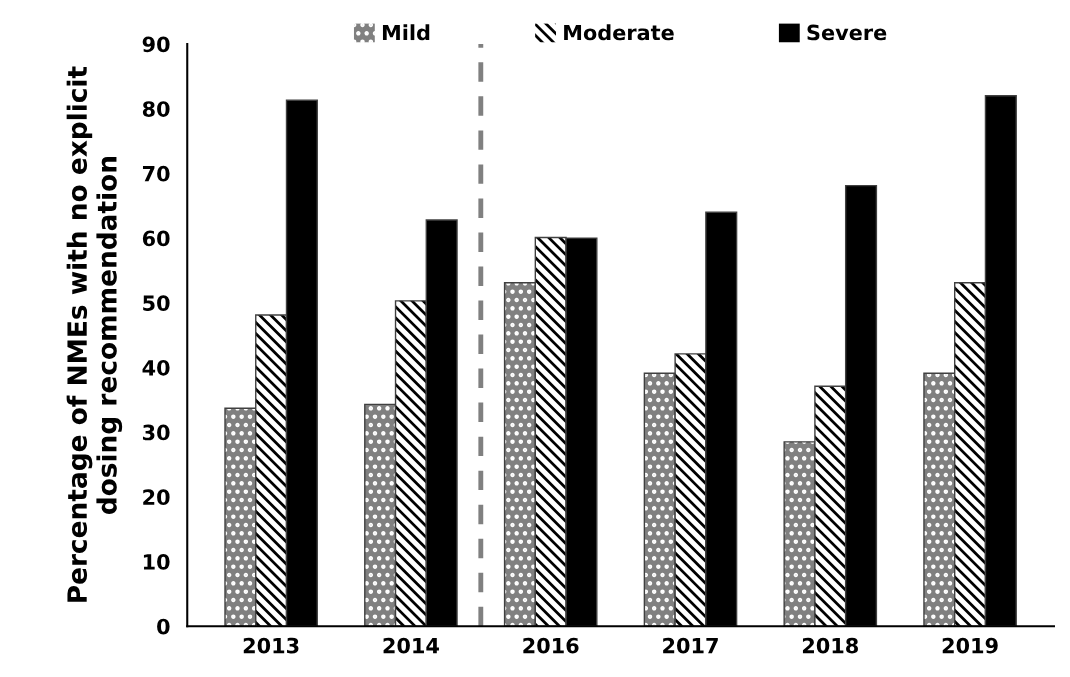 This screenshot has height=677, width=1070. What do you see at coordinates (847, 32) in the screenshot?
I see `legend-label: Severe` at bounding box center [847, 32].